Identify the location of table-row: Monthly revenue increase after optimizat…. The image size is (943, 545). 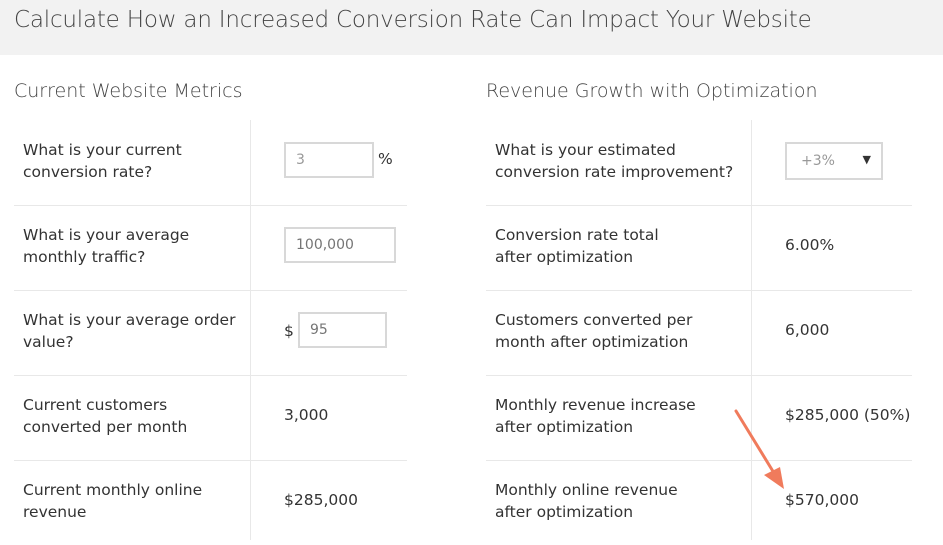
(699, 418).